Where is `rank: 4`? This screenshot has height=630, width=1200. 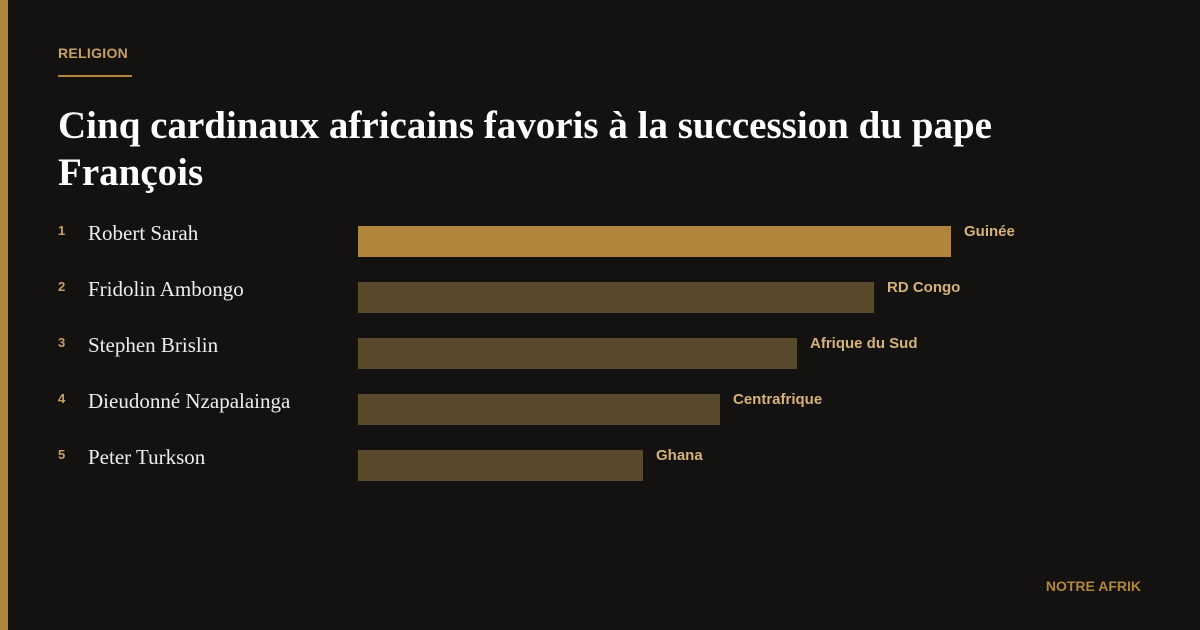 rank: 4 is located at coordinates (62, 398).